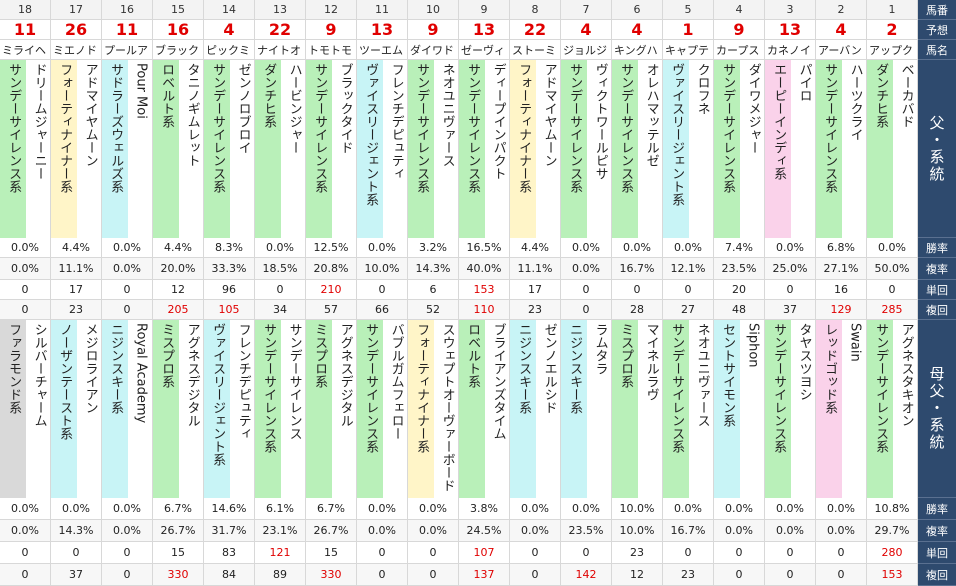 The height and width of the screenshot is (586, 956). What do you see at coordinates (524, 368) in the screenshot?
I see `dam-sire-system-text: ニジンスキー系` at bounding box center [524, 368].